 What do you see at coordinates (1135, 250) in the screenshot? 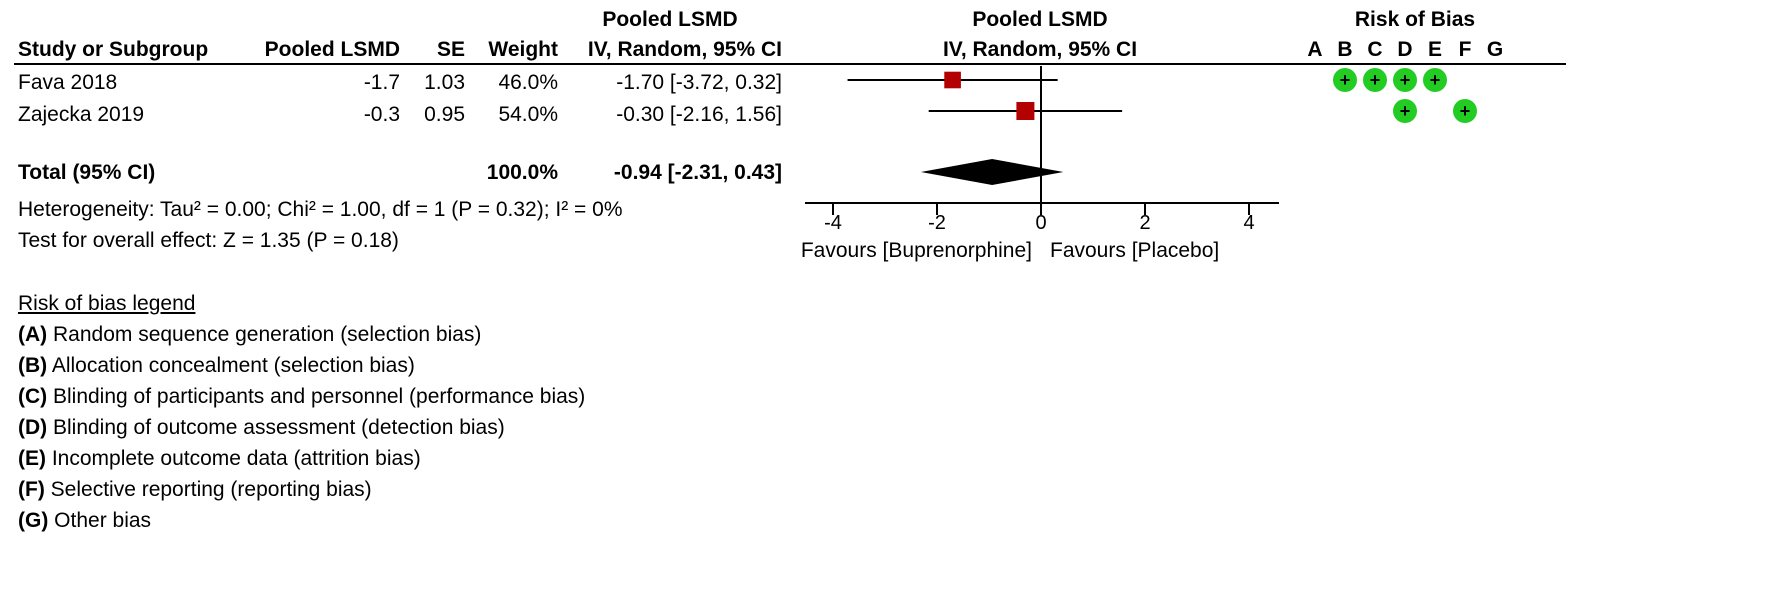
I see `favours-right-label: Favours [Placebo]` at bounding box center [1135, 250].